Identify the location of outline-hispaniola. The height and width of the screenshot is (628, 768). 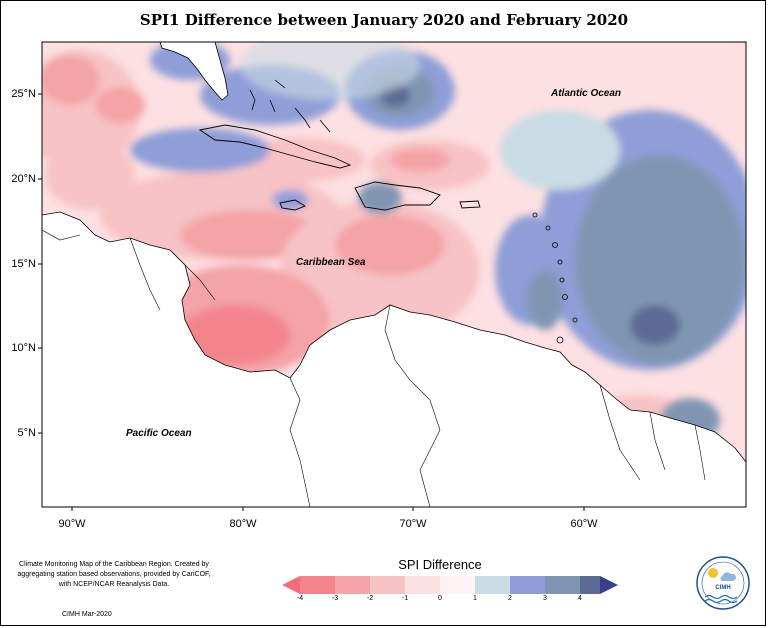
(397, 196).